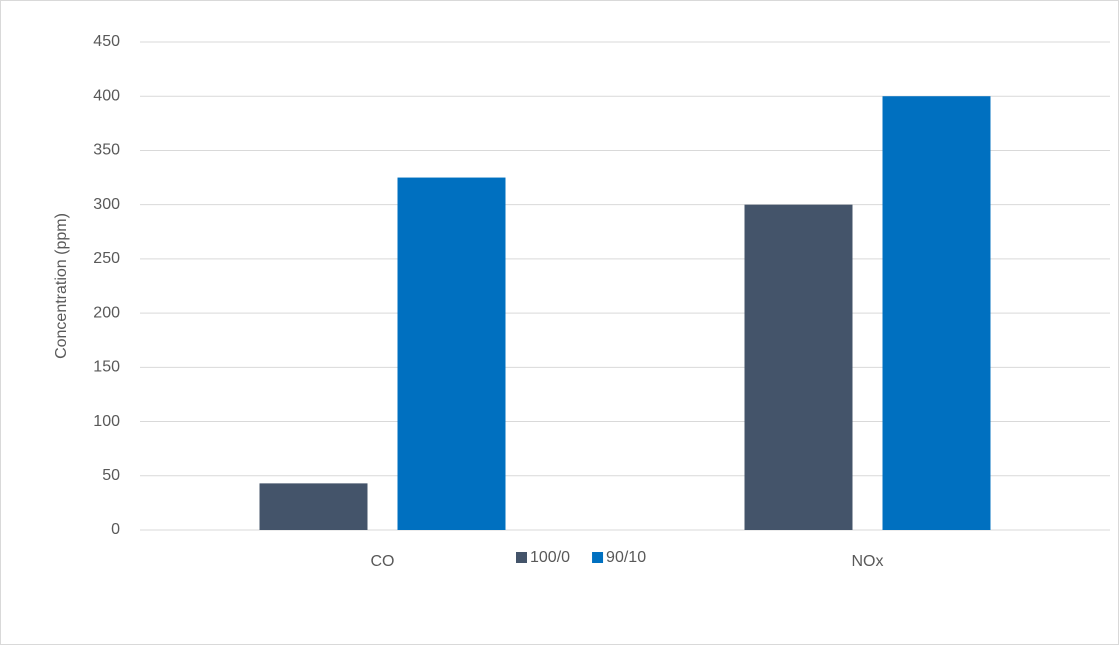 The width and height of the screenshot is (1119, 645). Describe the element at coordinates (111, 475) in the screenshot. I see `y-tick-label: 50` at that location.